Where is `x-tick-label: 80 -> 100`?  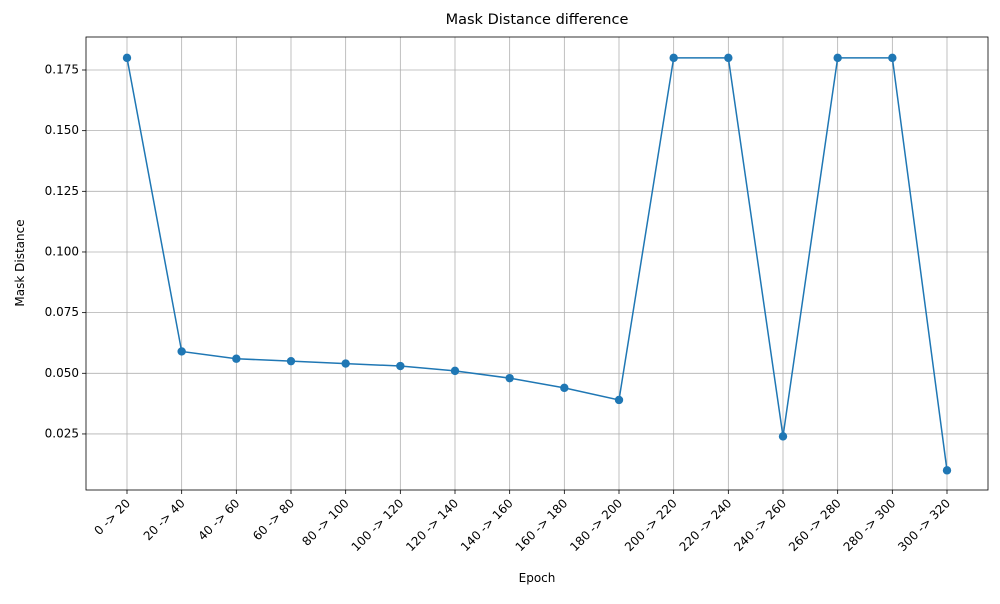
x-tick-label: 80 -> 100 is located at coordinates (325, 522).